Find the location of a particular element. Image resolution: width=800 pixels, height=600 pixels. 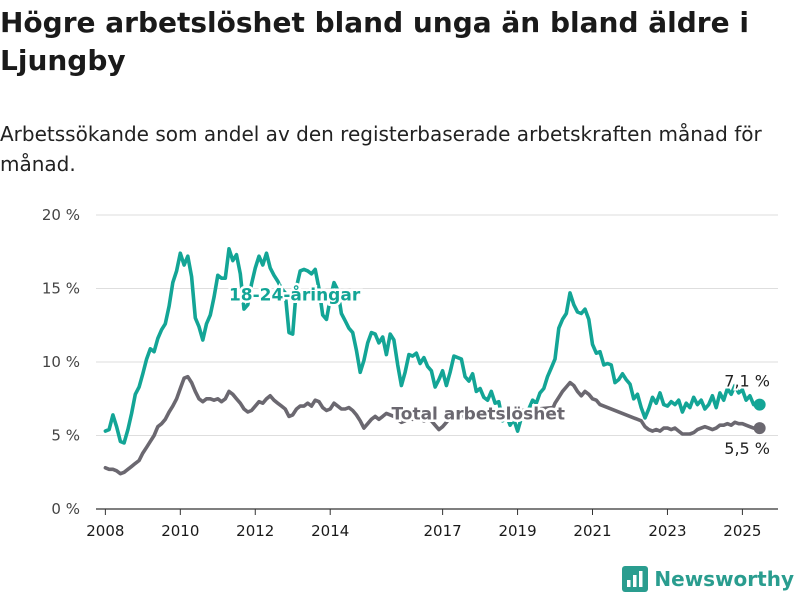

y-tick-label: 20 % is located at coordinates (61, 215).